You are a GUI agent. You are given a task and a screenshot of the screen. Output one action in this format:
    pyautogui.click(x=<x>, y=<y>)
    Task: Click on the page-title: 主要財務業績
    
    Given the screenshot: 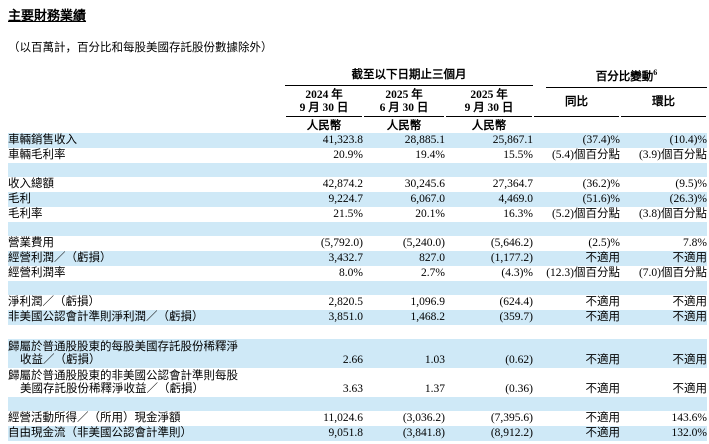 What is the action you would take?
    pyautogui.click(x=47, y=15)
    